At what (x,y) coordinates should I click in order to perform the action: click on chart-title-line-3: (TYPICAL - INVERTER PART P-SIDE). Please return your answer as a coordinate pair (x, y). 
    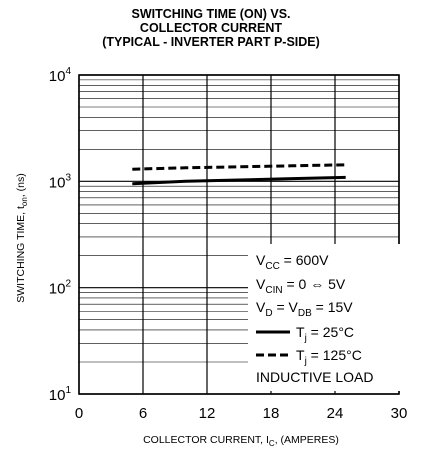
    Looking at the image, I should click on (211, 42).